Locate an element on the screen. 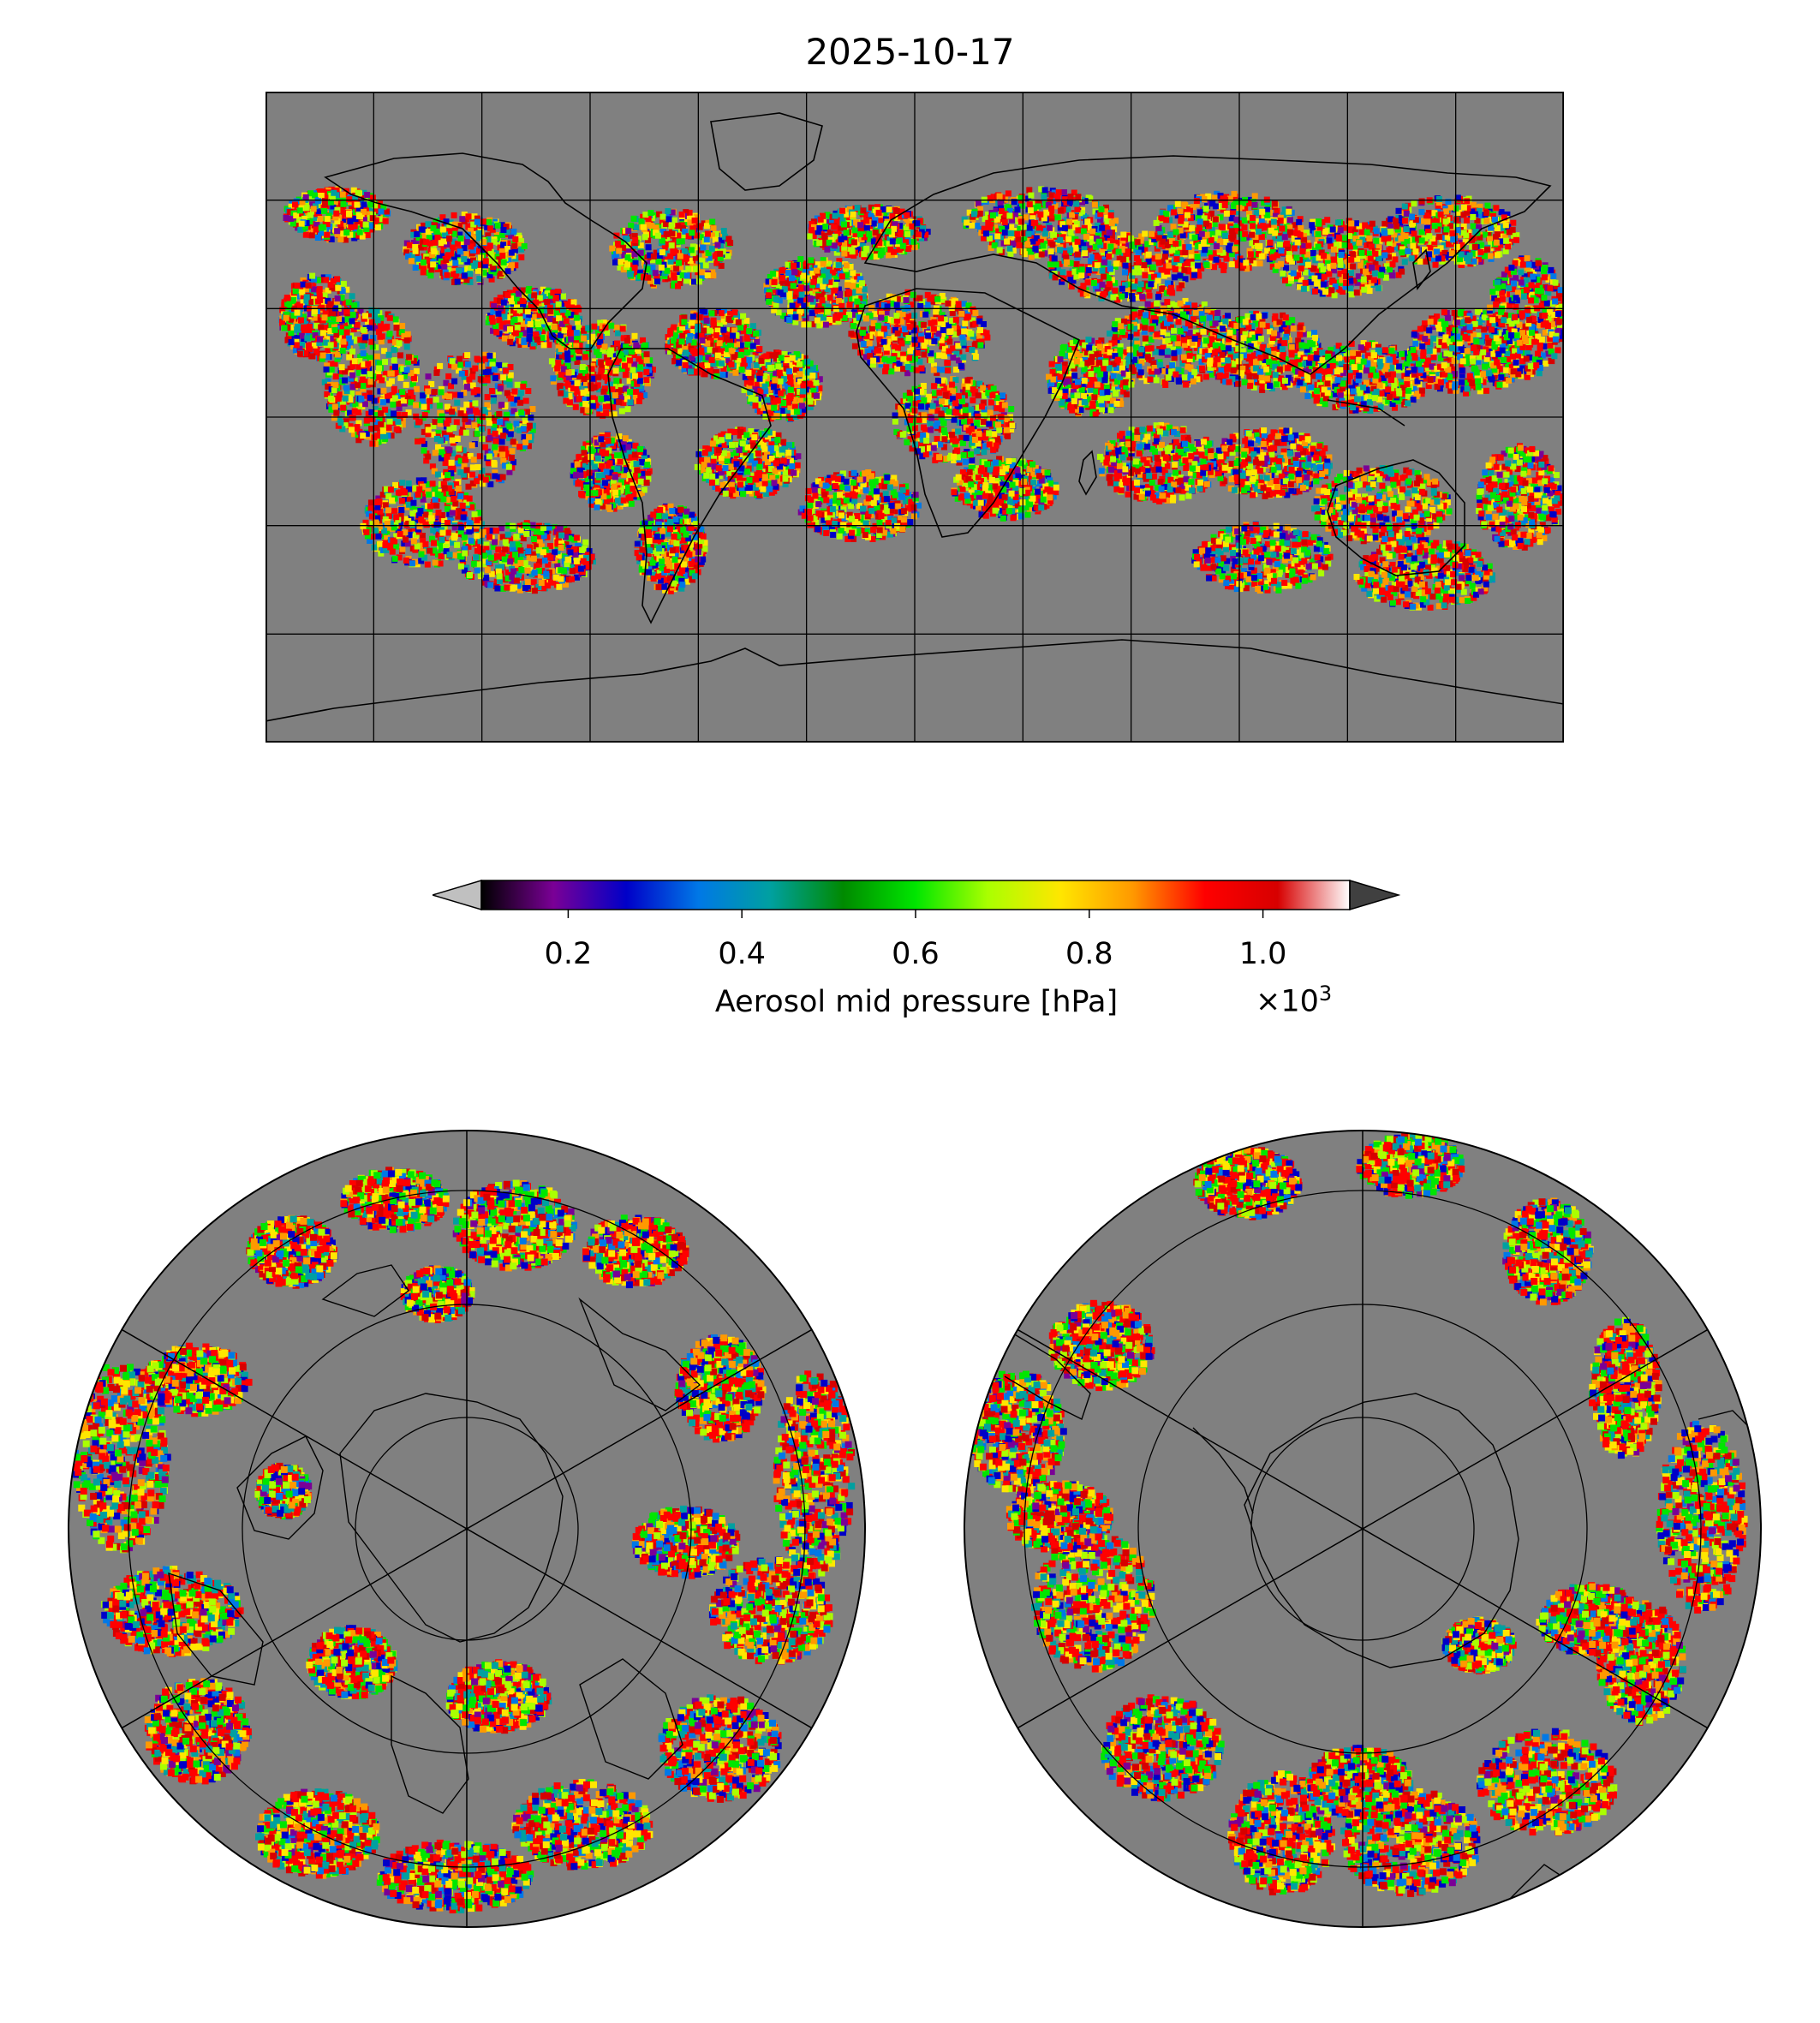 The height and width of the screenshot is (2023, 1820). colorbar-multiplier: ×103 is located at coordinates (1294, 1001).